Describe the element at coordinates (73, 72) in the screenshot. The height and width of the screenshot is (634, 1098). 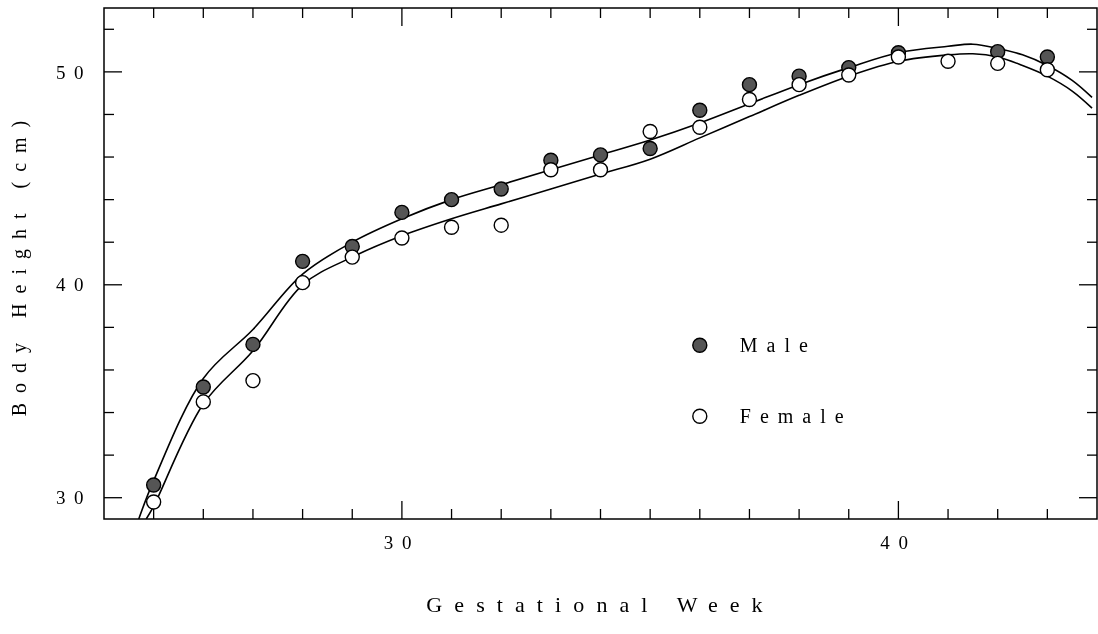
I see `y-tick-label: 50` at that location.